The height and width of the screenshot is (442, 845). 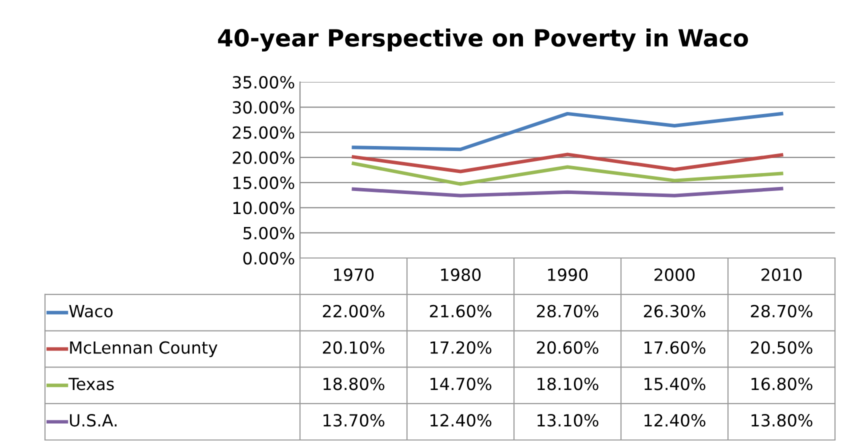 What do you see at coordinates (675, 384) in the screenshot?
I see `data-label: 15.40%` at bounding box center [675, 384].